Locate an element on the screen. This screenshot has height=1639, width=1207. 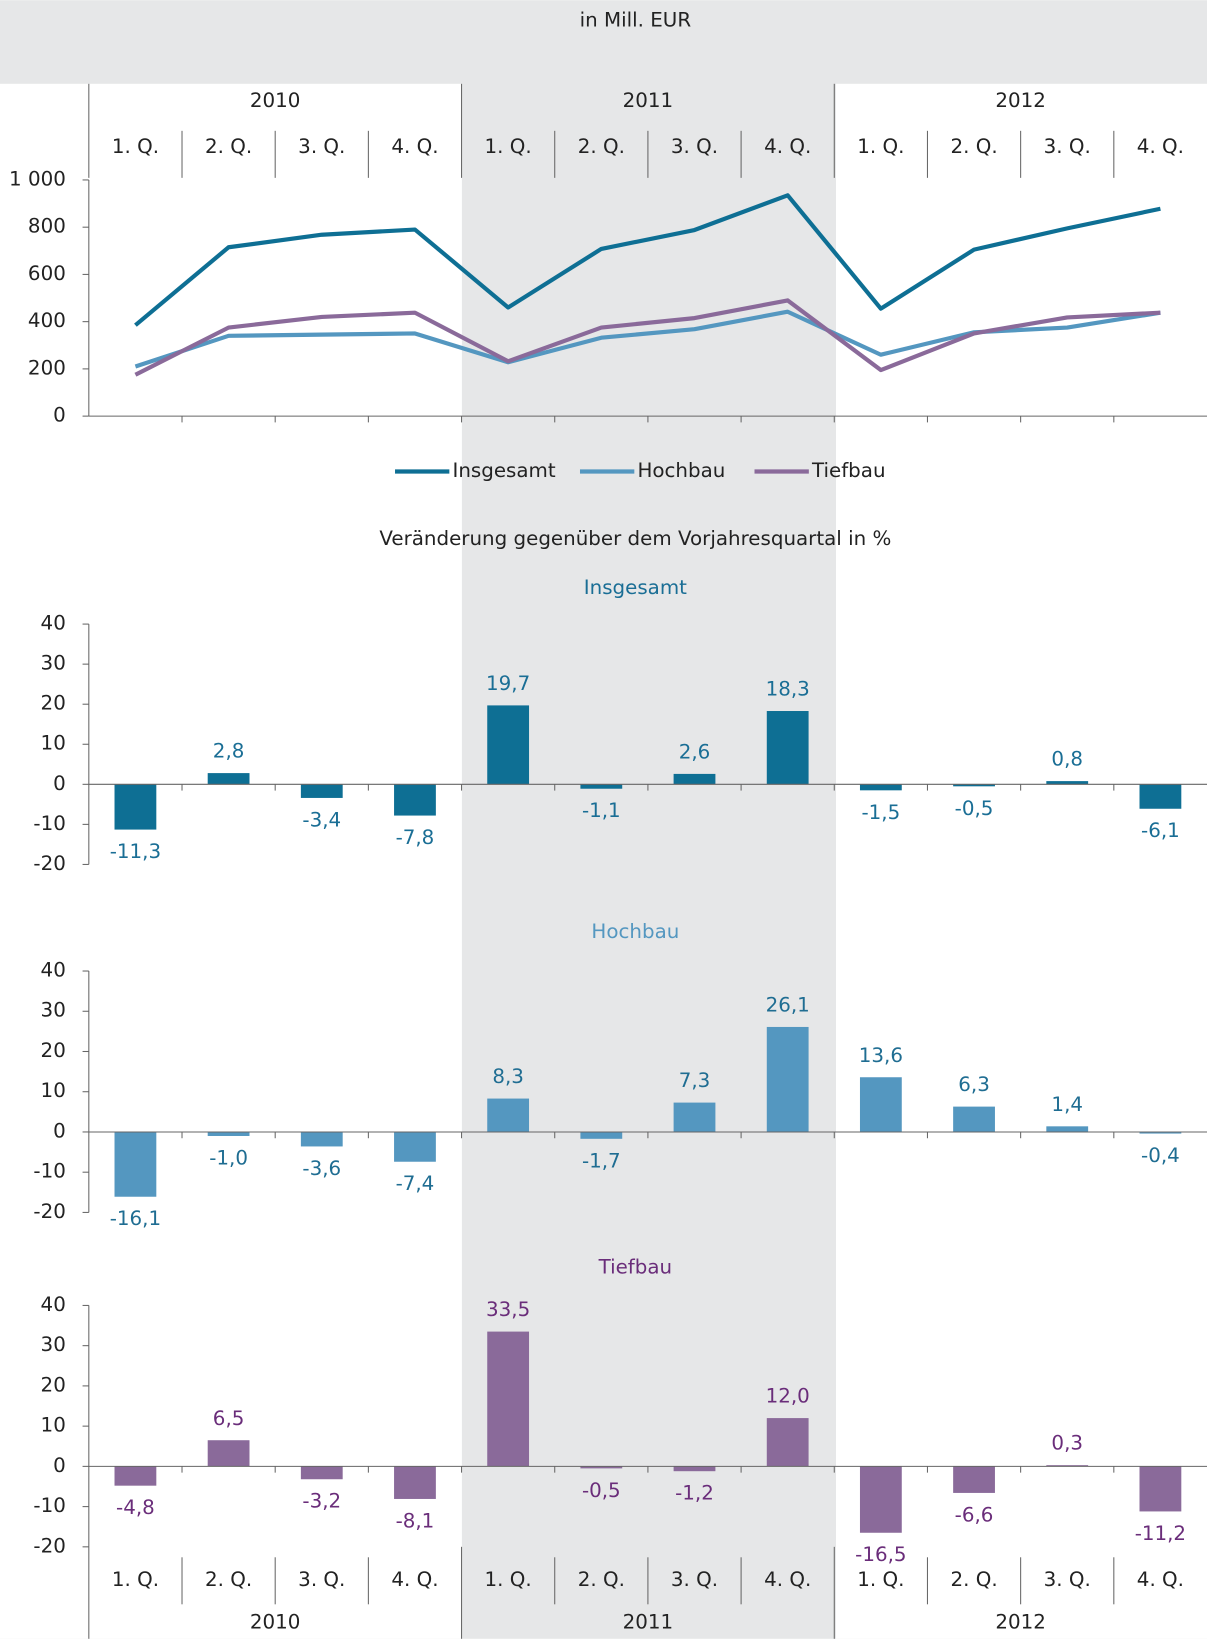
value-label: -1,7 is located at coordinates (601, 1160).